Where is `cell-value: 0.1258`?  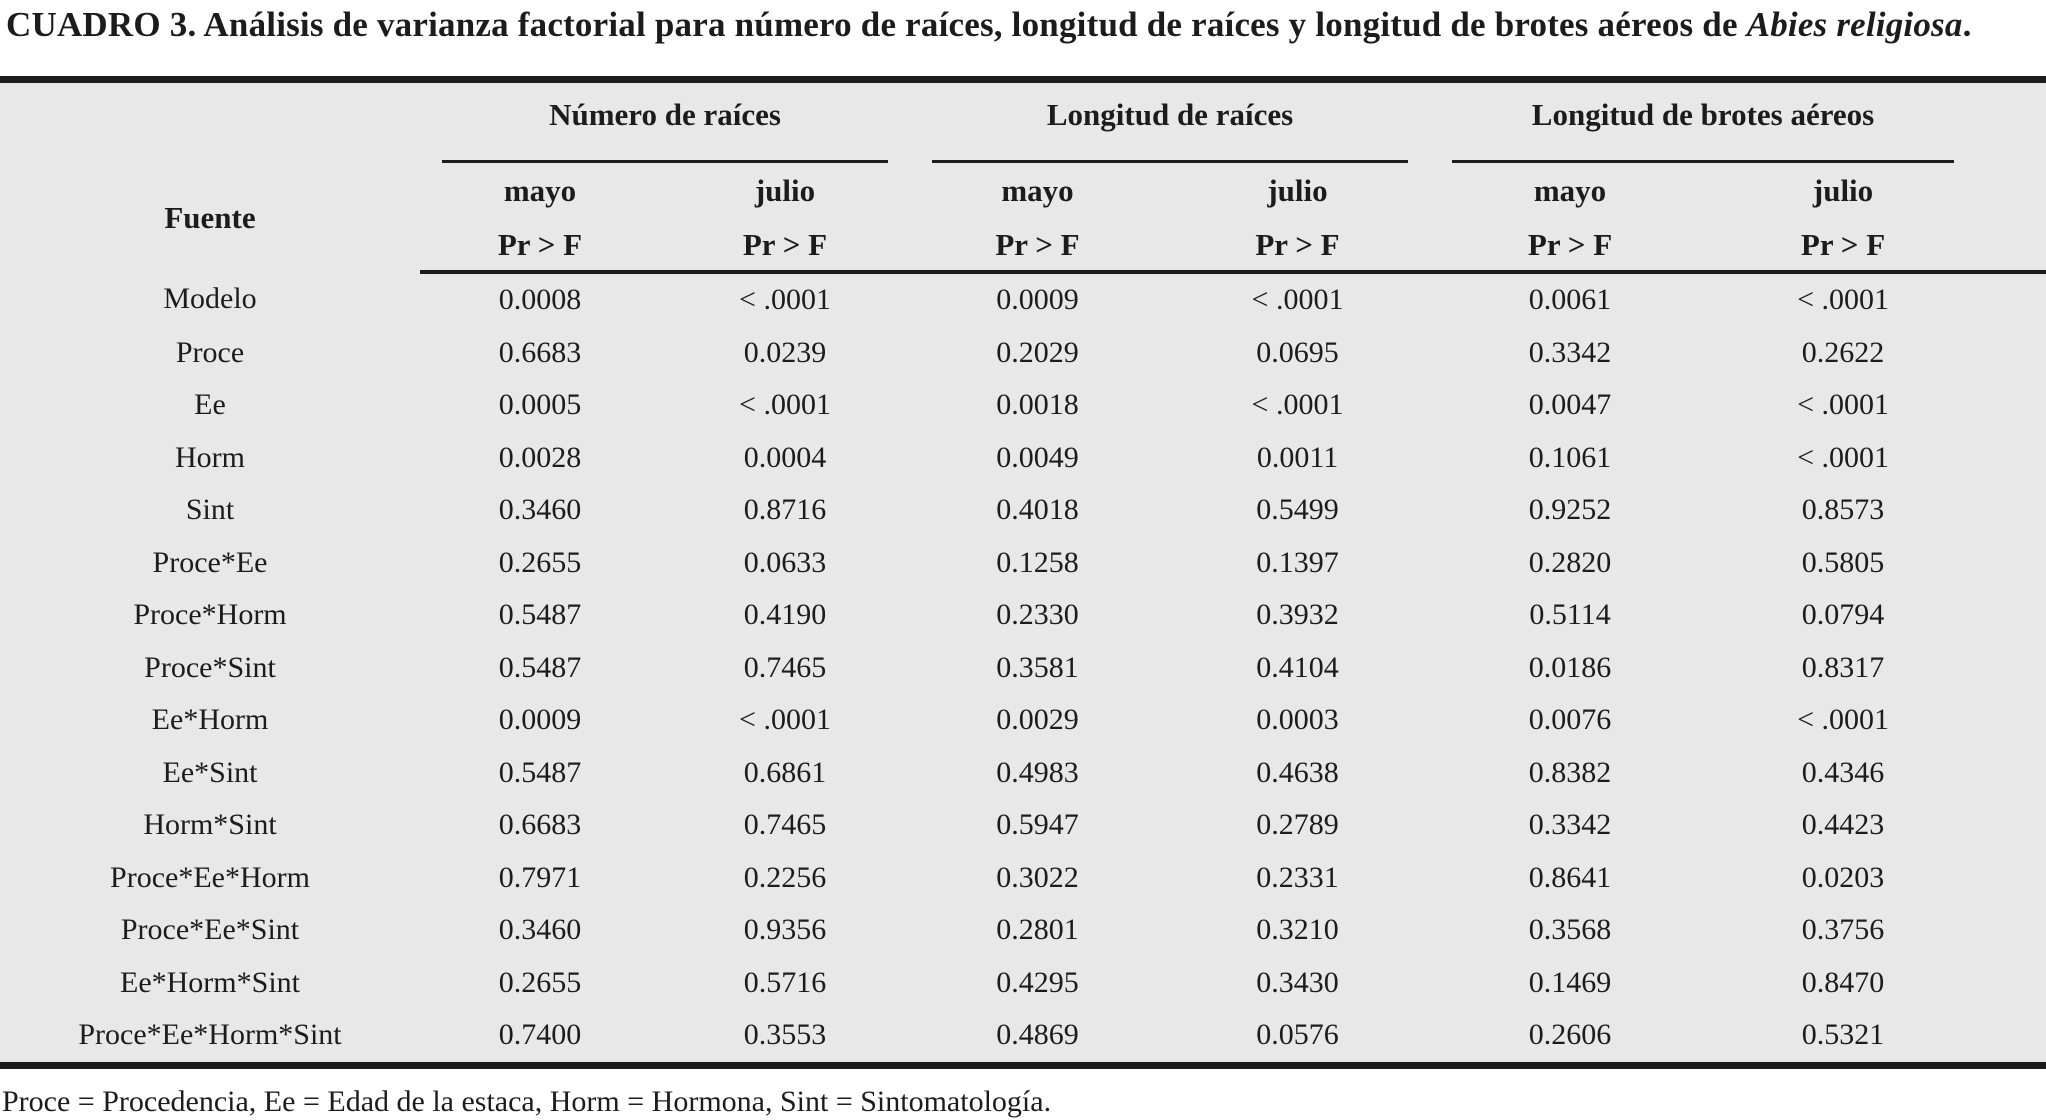 cell-value: 0.1258 is located at coordinates (1037, 562).